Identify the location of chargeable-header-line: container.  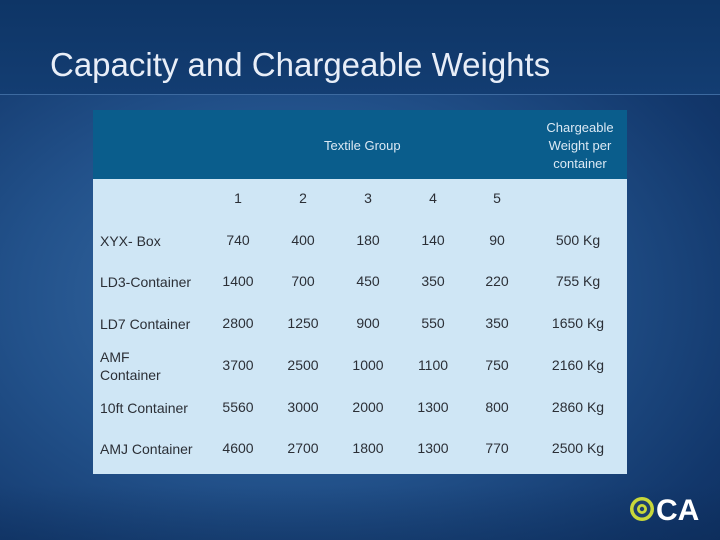
(580, 163).